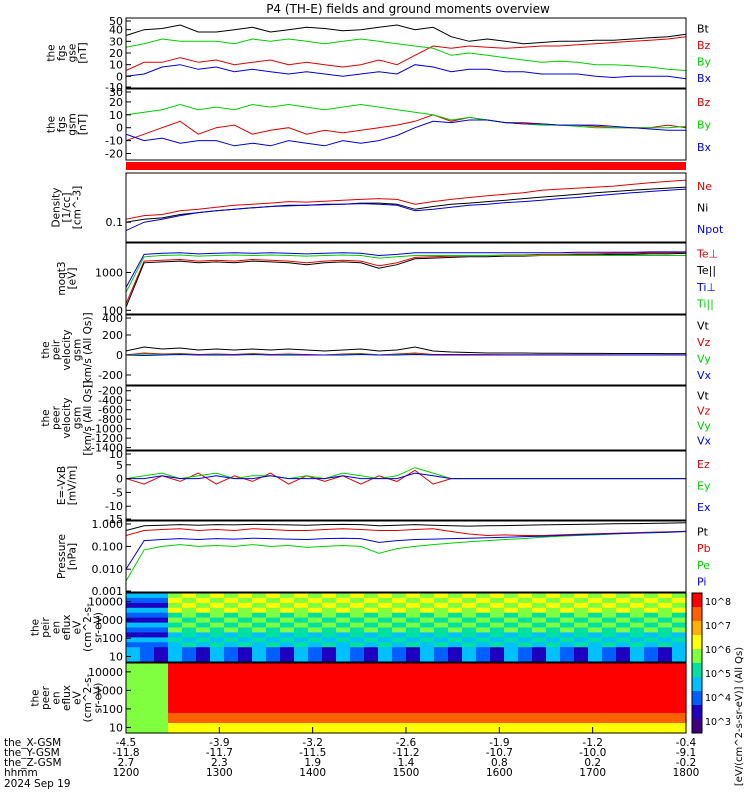 The width and height of the screenshot is (750, 800). I want to click on legend-peer-velocity-3: Vx, so click(704, 441).